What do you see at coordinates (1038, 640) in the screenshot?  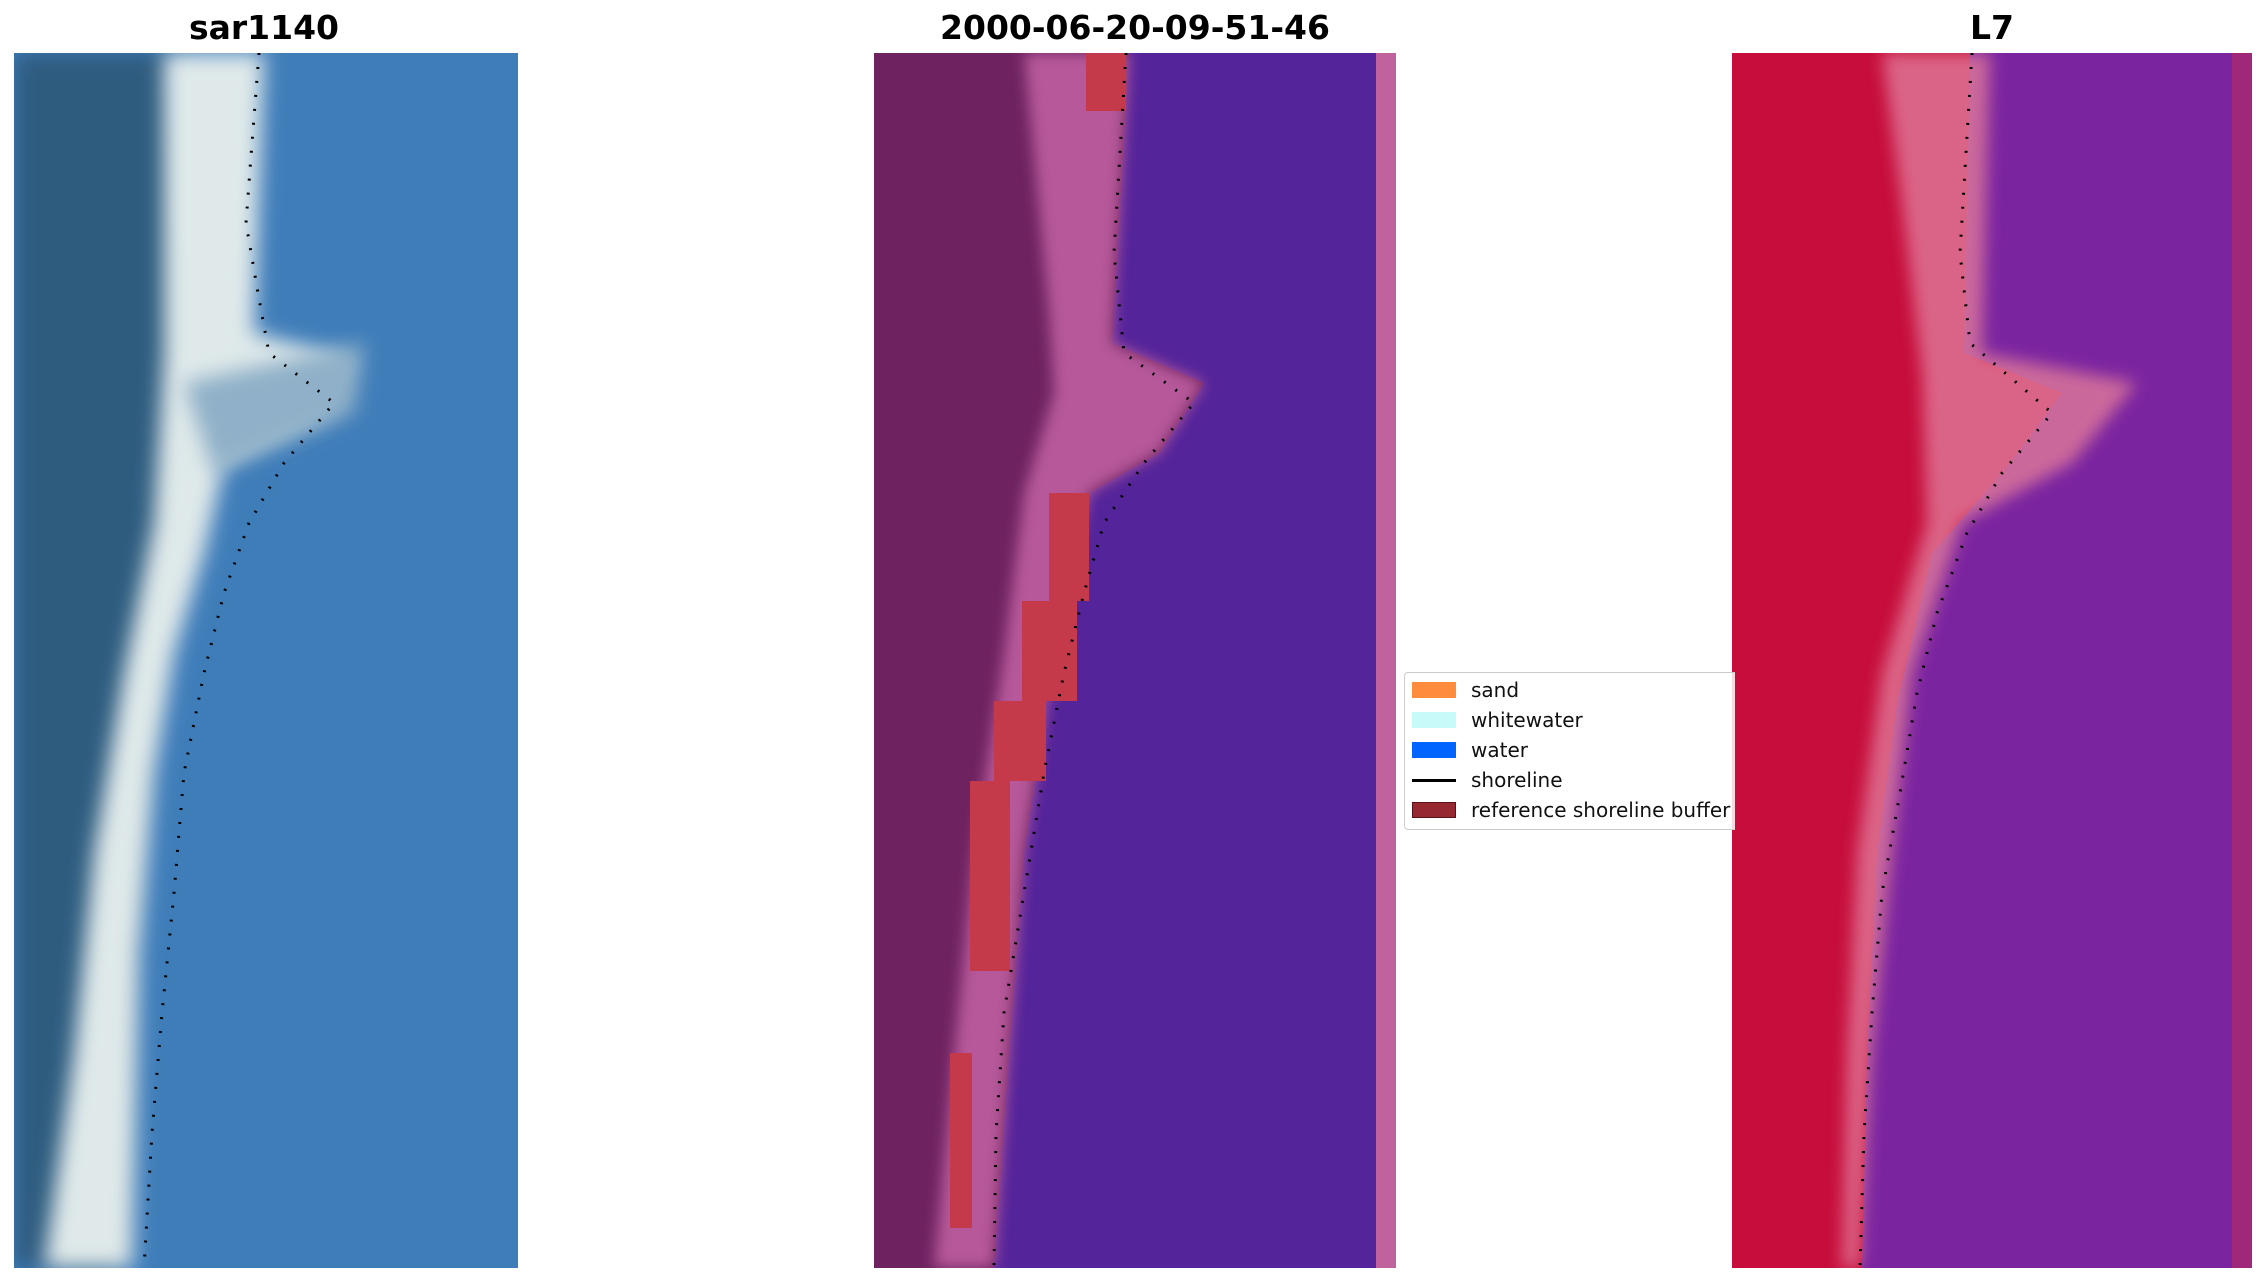 I see `reference-shoreline-buffer` at bounding box center [1038, 640].